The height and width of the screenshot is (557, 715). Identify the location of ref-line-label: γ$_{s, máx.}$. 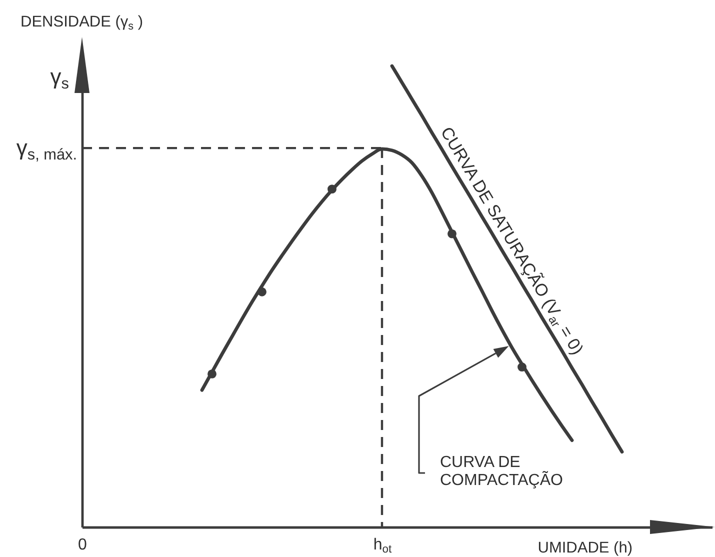
(46, 149).